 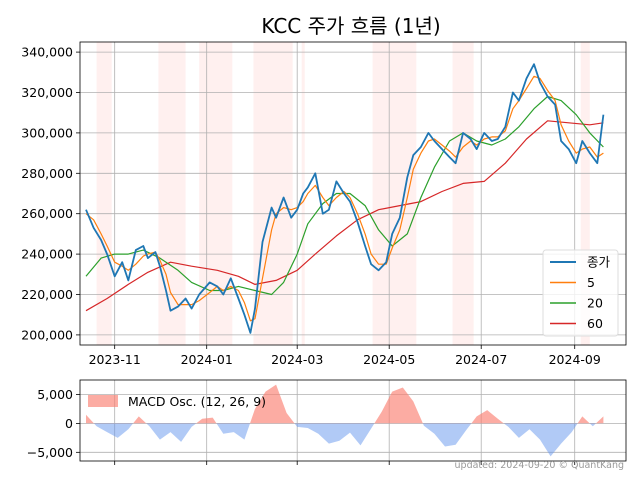 I want to click on x-tick-label: 2024-09, so click(x=575, y=359).